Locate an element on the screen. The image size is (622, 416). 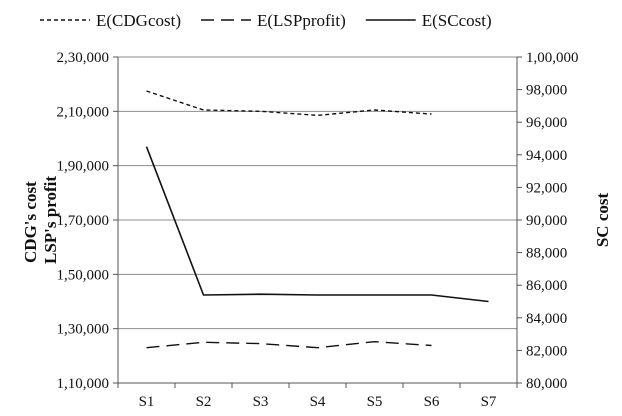
right-tick-label: 98,000 is located at coordinates (546, 91).